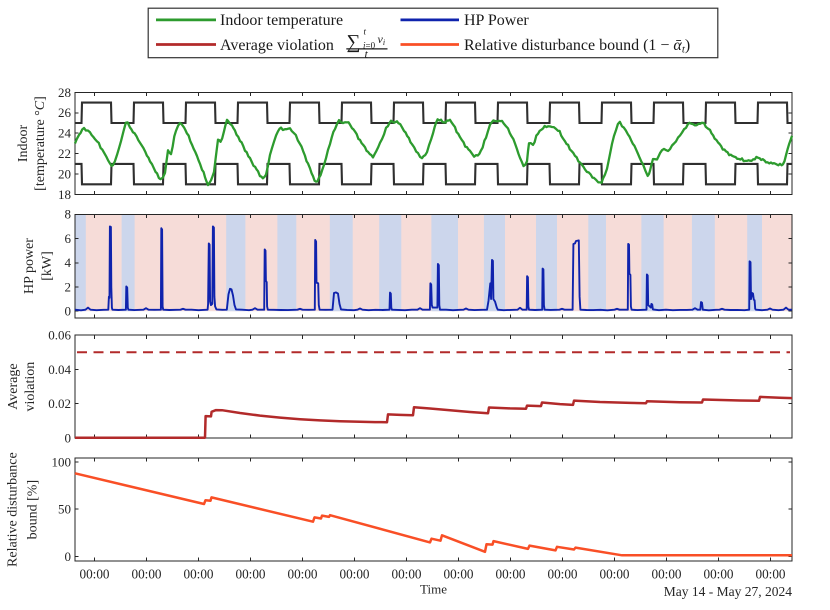 This screenshot has height=610, width=830. I want to click on svg-text: HP power, so click(29, 266).